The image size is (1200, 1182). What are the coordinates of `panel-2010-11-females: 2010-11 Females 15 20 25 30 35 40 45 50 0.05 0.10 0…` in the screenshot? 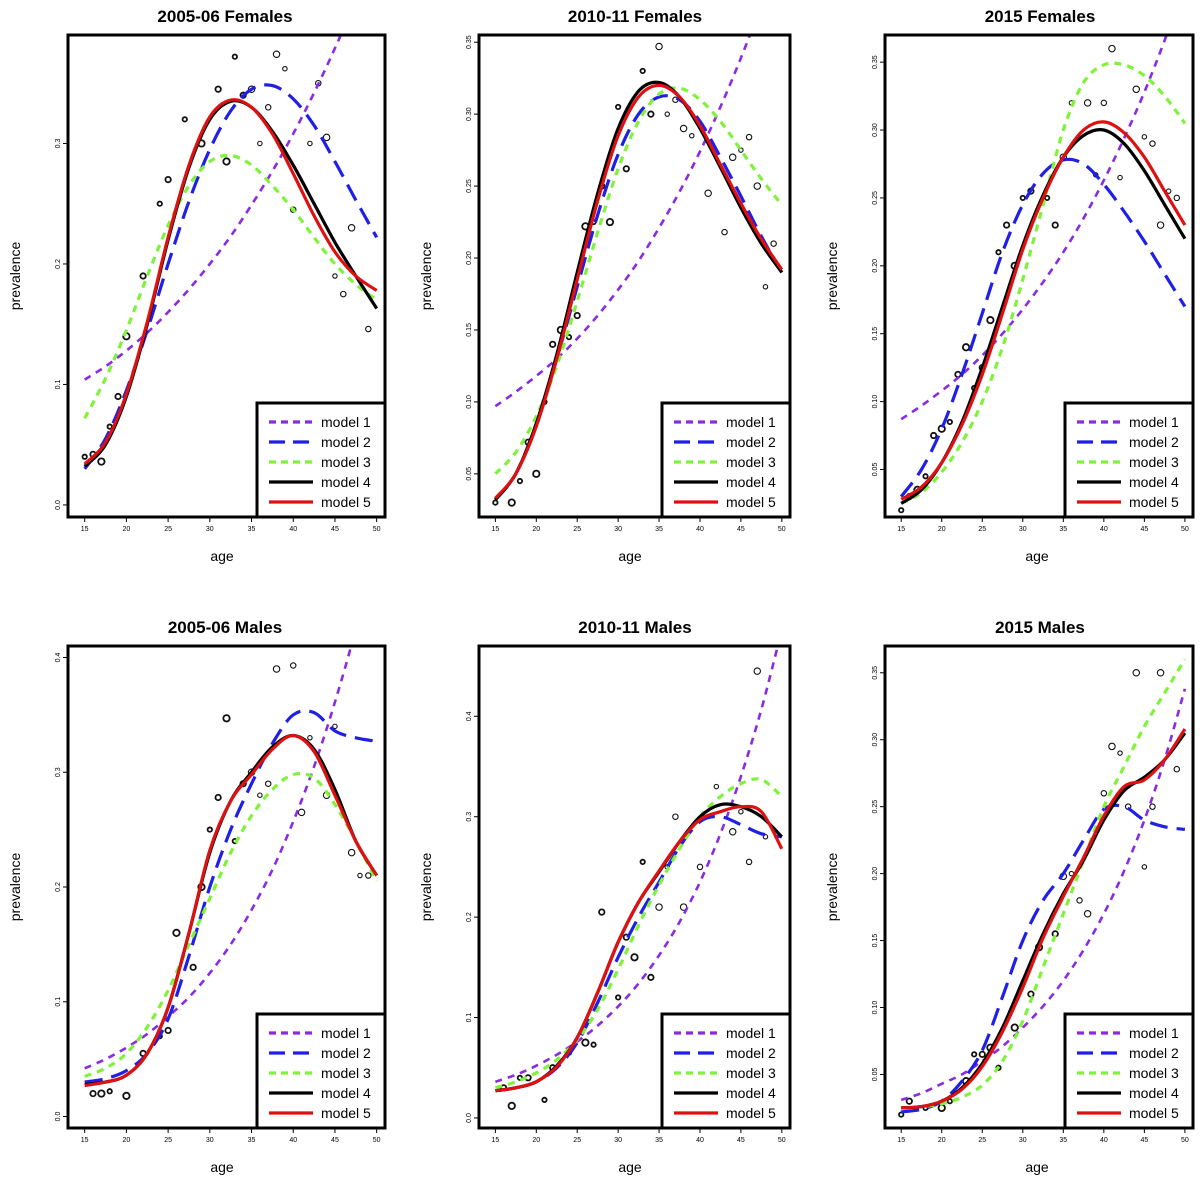 It's located at (605, 285).